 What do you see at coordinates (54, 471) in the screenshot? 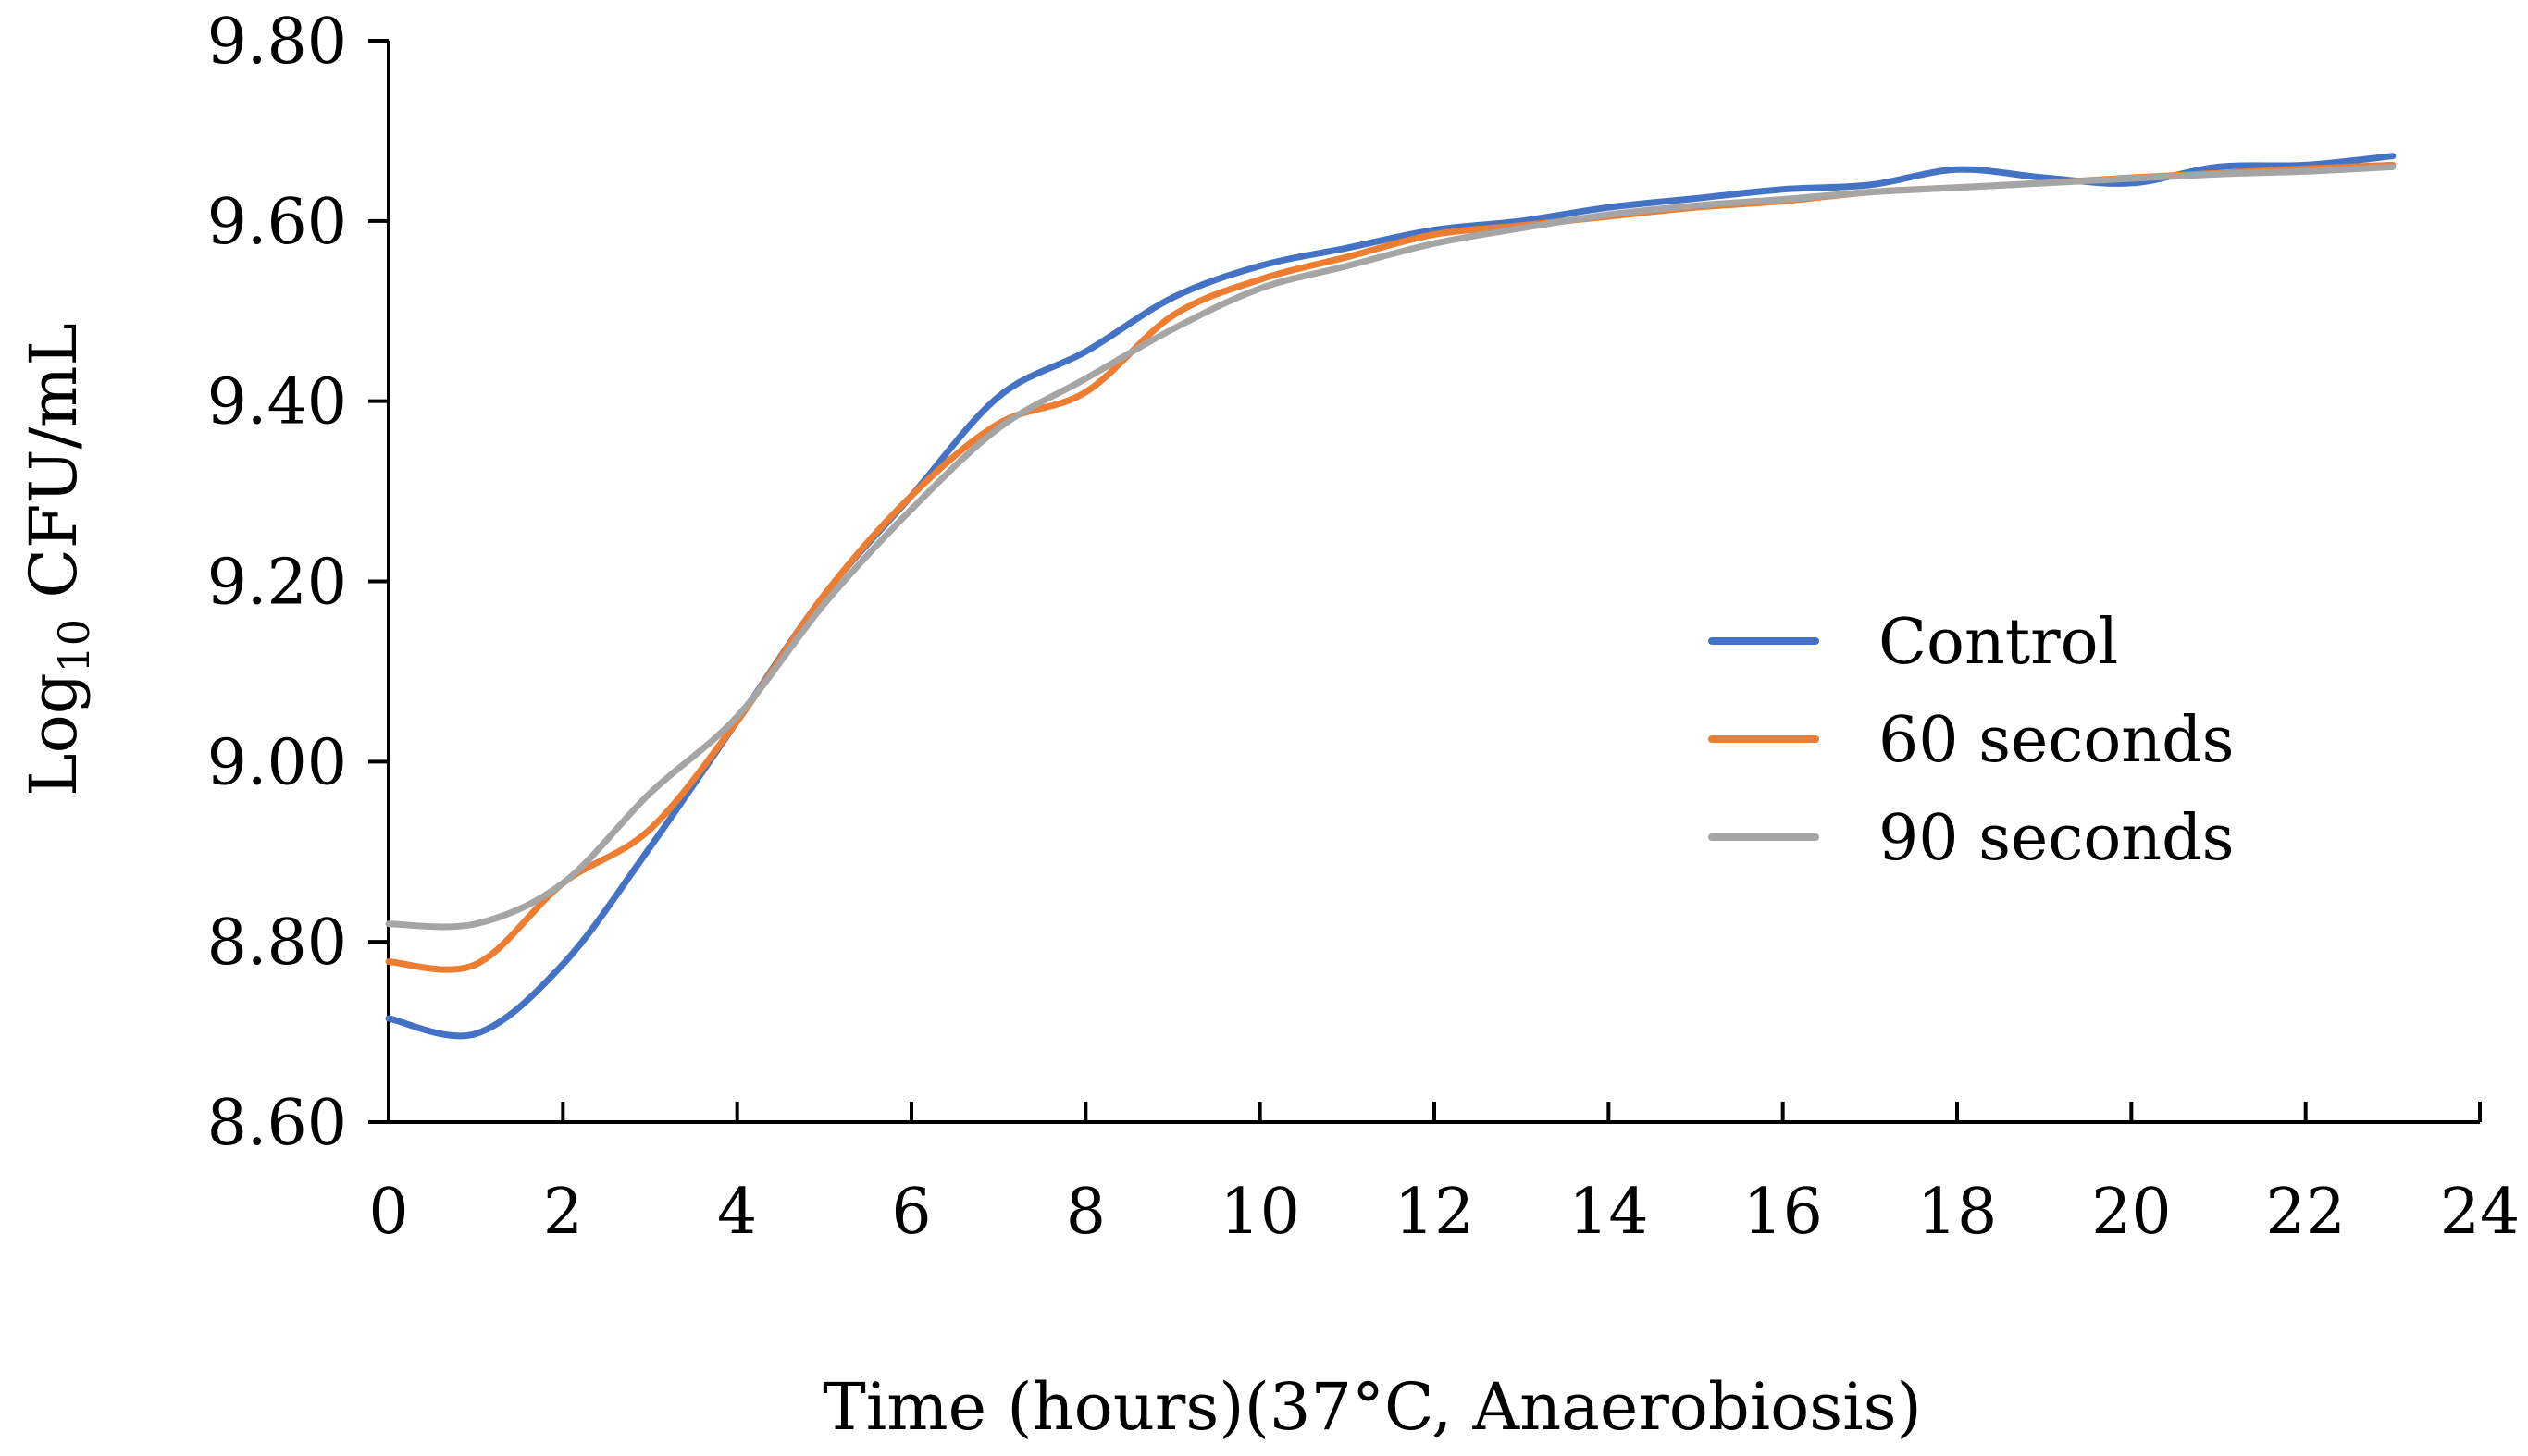
I see `y-axis-title-unit: CFU/mL` at bounding box center [54, 471].